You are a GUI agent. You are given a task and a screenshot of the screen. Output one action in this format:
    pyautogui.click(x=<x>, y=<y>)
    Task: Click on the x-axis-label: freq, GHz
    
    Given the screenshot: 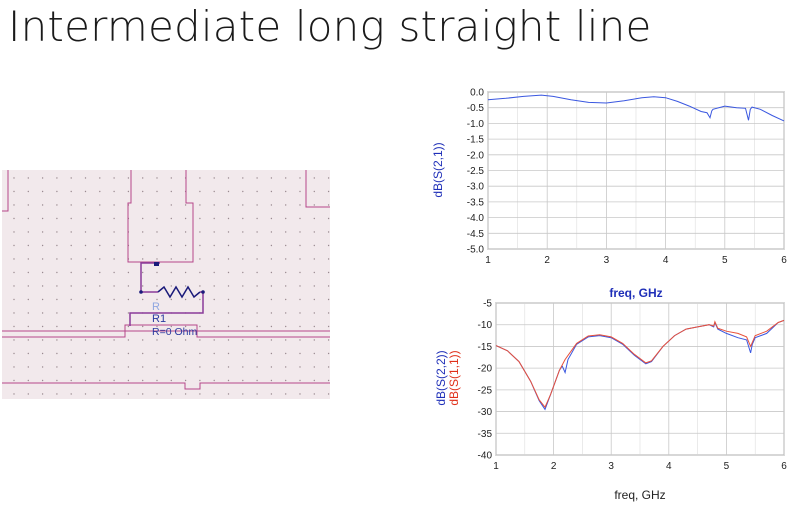 What is the action you would take?
    pyautogui.click(x=635, y=293)
    